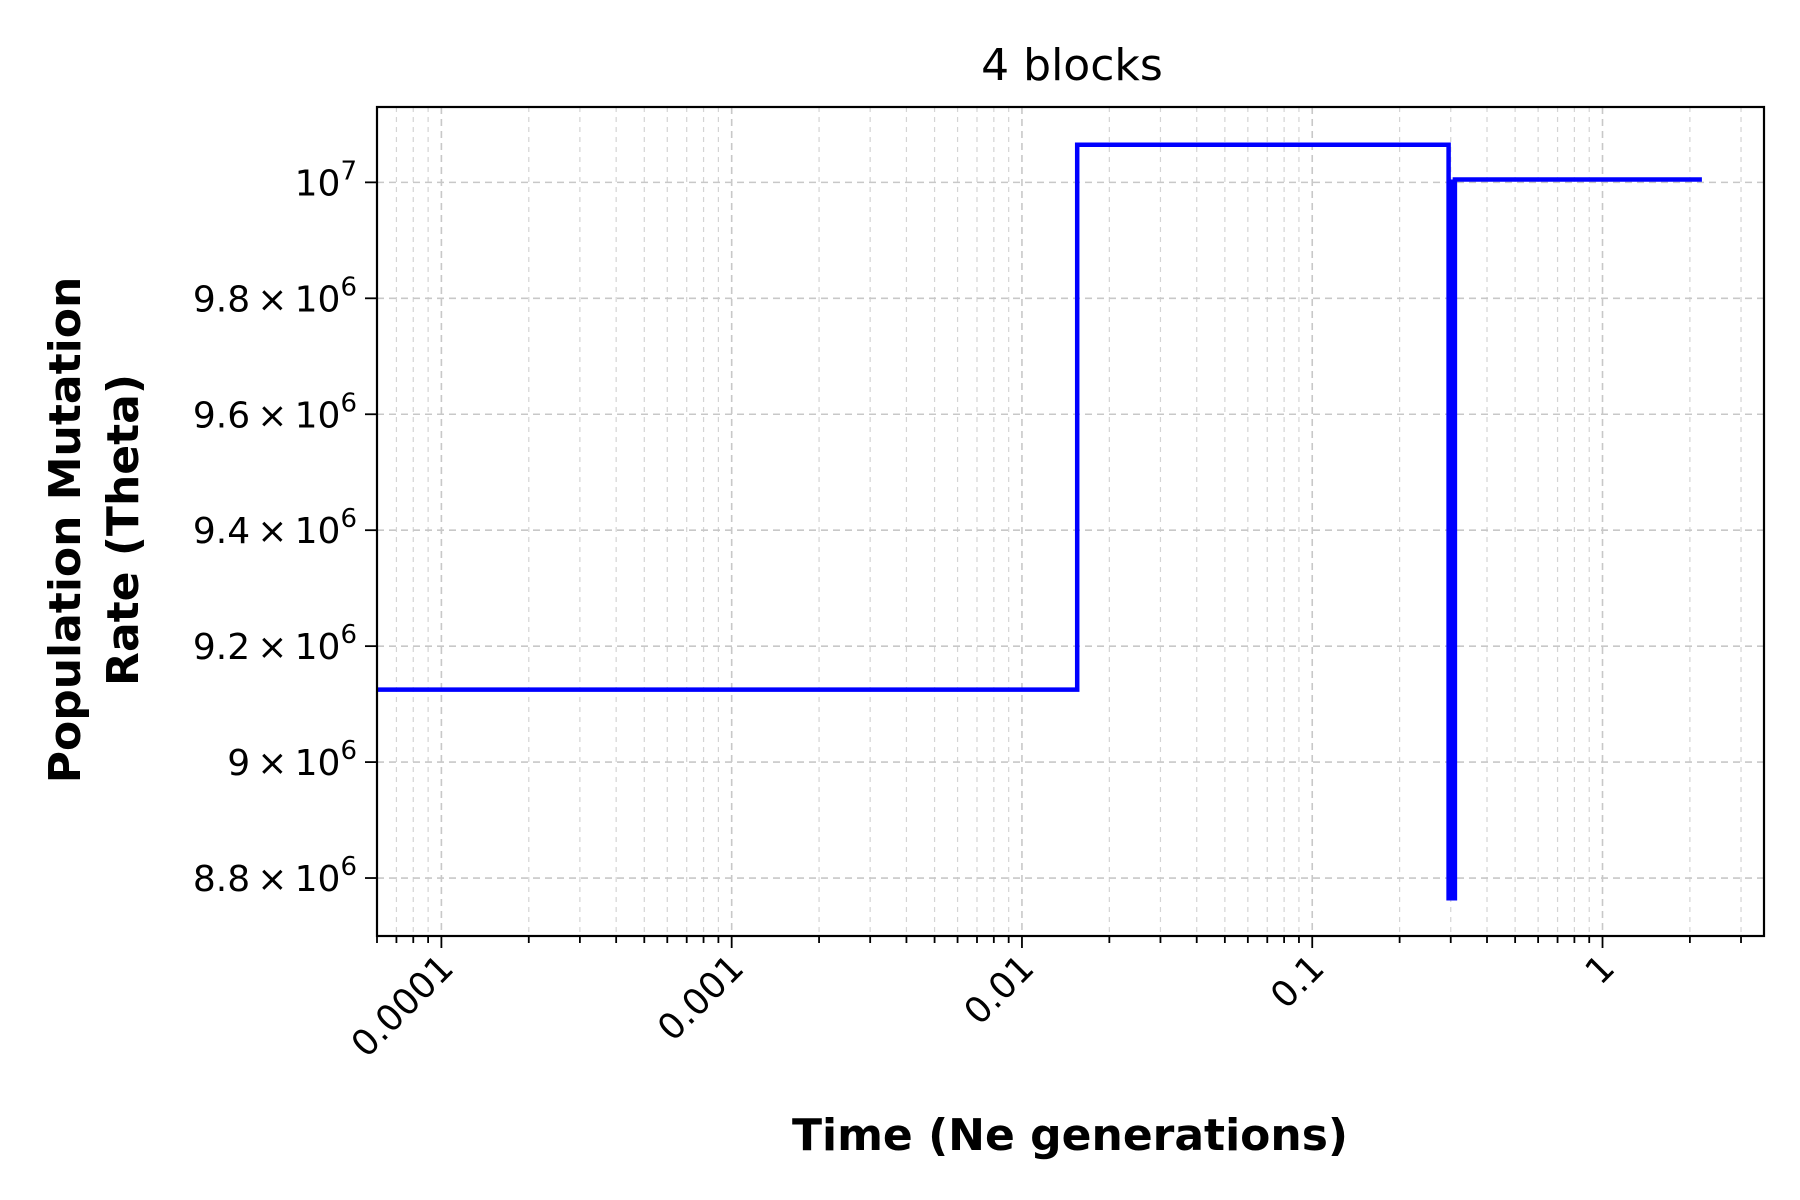  What do you see at coordinates (1000, 990) in the screenshot?
I see `x-tick-label: 0.01` at bounding box center [1000, 990].